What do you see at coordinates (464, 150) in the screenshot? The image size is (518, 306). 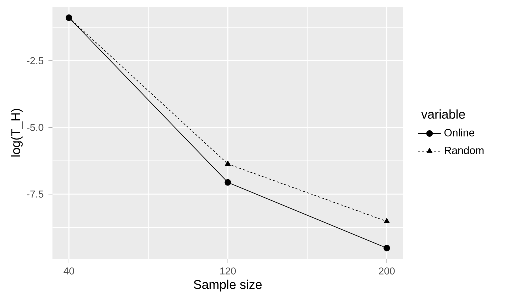 I see `legend-label: Random` at bounding box center [464, 150].